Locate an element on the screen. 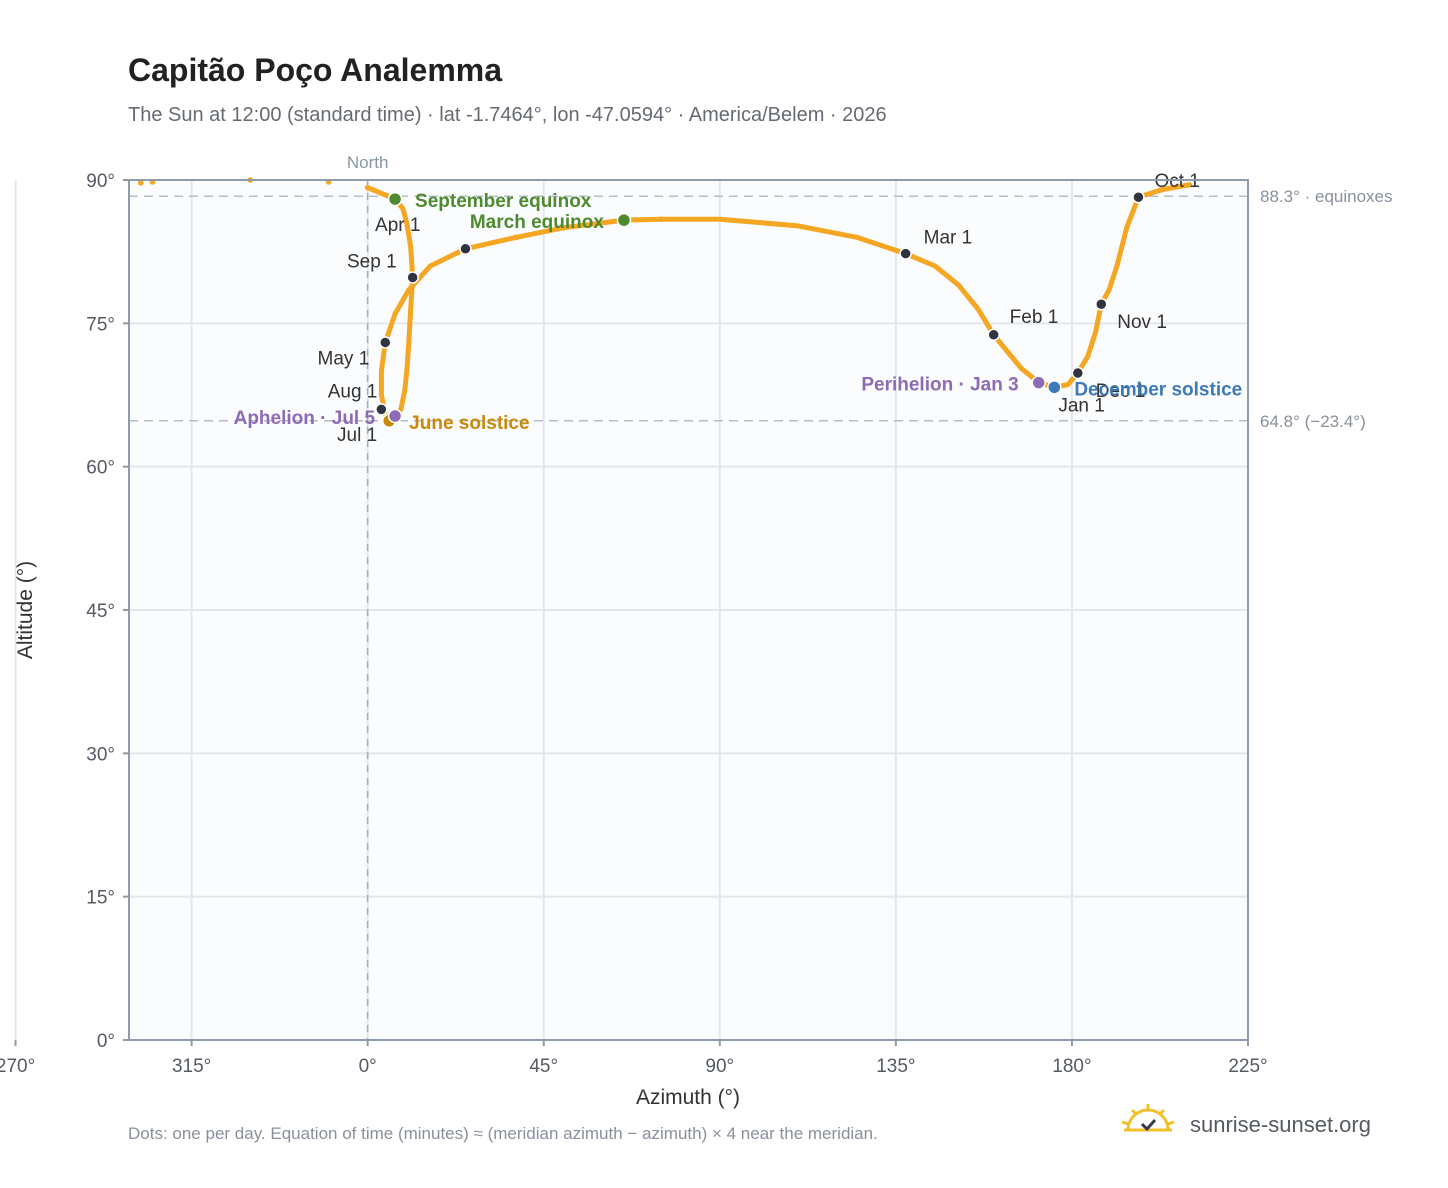 Image resolution: width=1448 pixels, height=1188 pixels. y-tick-label: 15° is located at coordinates (100, 898).